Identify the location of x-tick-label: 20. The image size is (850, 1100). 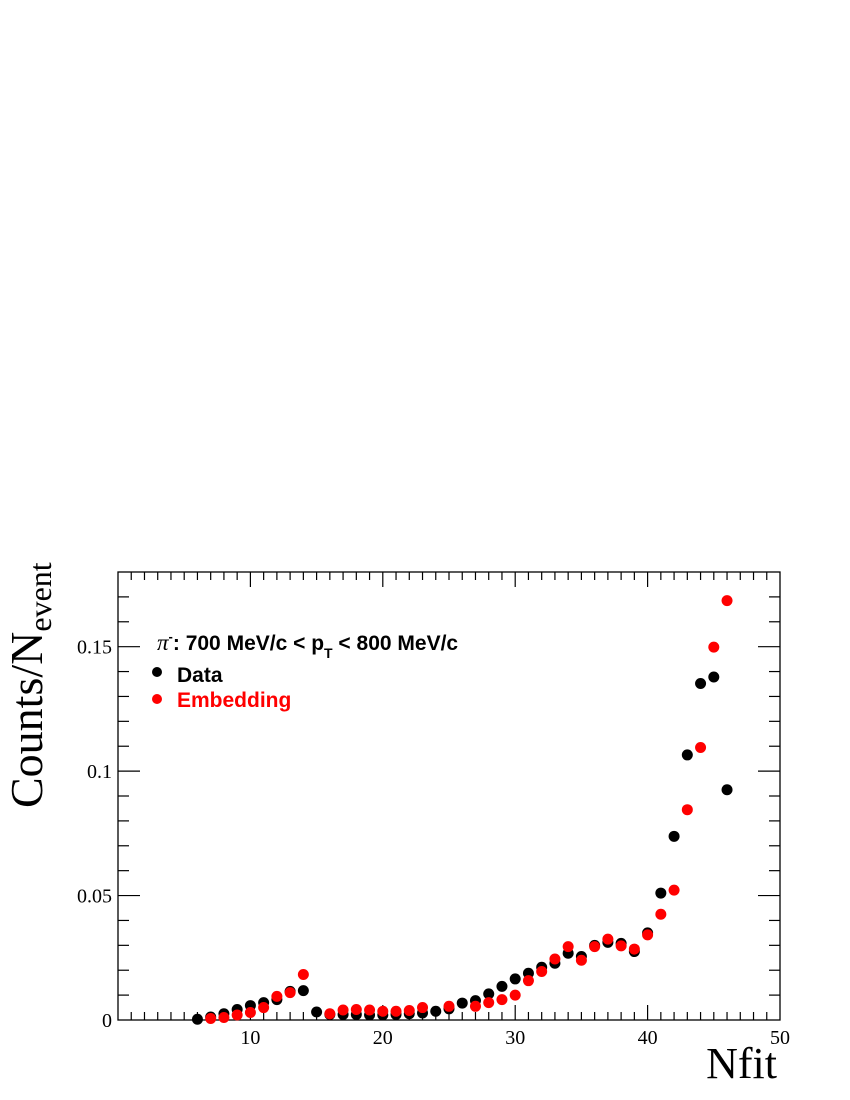
(383, 1038).